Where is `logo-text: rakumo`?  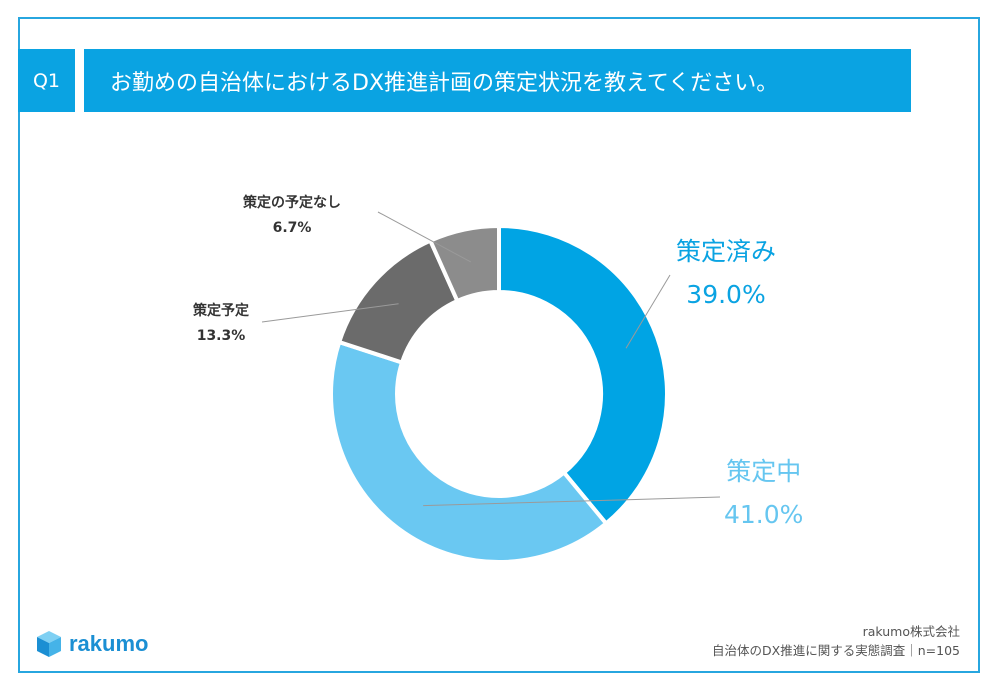 logo-text: rakumo is located at coordinates (109, 643).